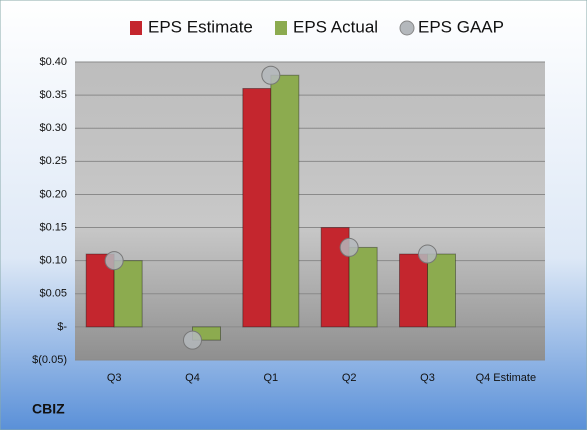  I want to click on y-tick-label: $0.35, so click(53, 95).